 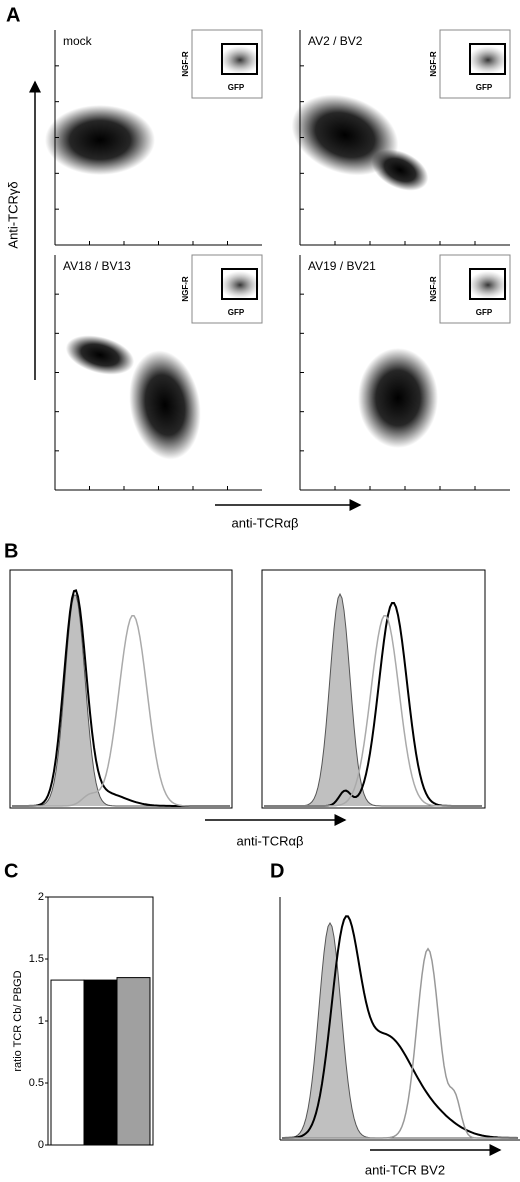 I want to click on y-tick-label: 1.5, so click(x=36, y=959).